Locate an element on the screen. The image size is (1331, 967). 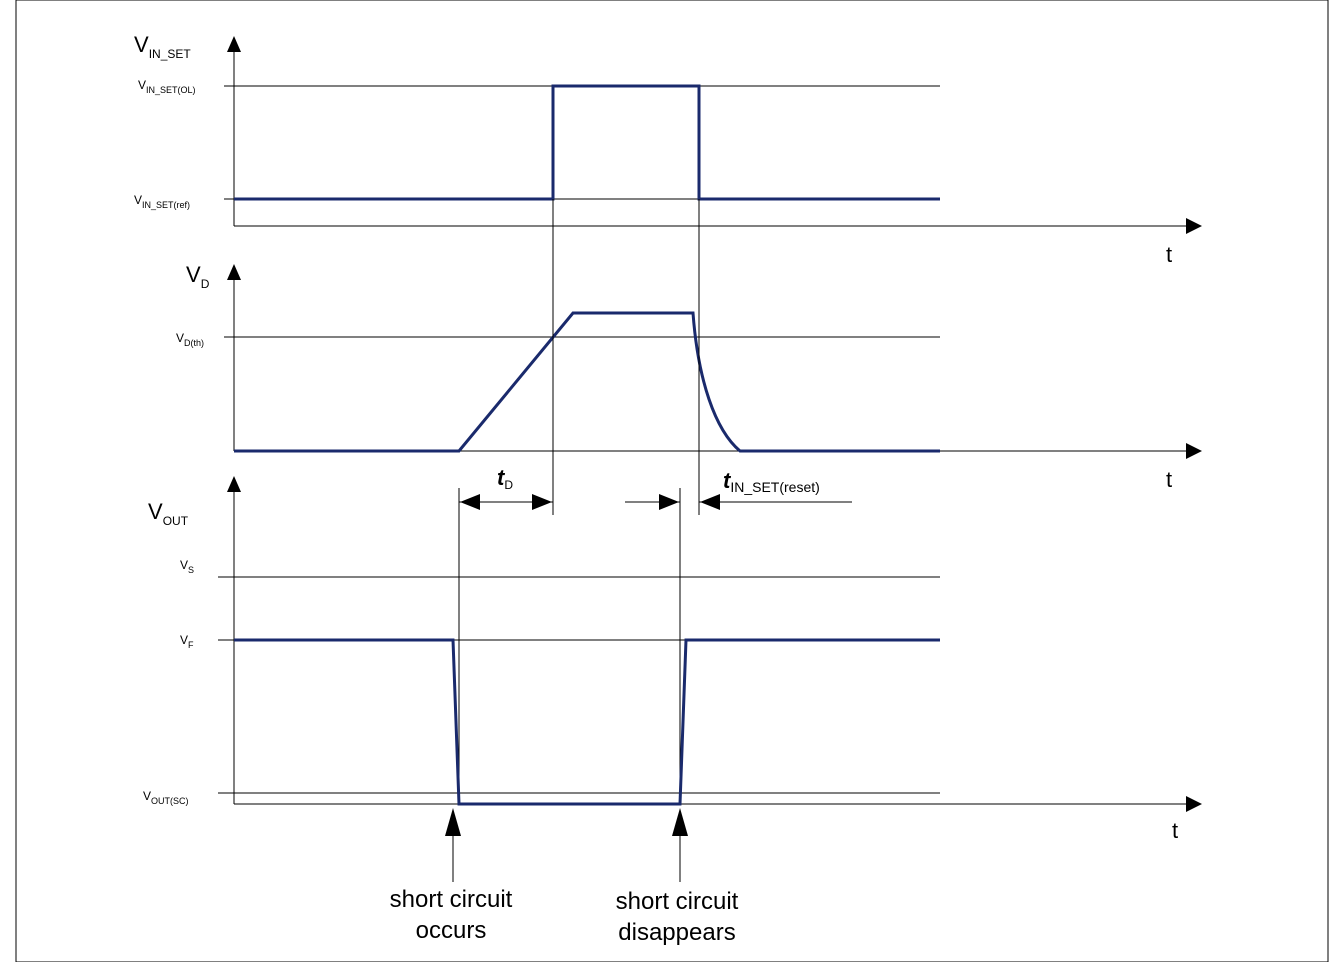
vout-y-arrow-icon is located at coordinates (234, 484).